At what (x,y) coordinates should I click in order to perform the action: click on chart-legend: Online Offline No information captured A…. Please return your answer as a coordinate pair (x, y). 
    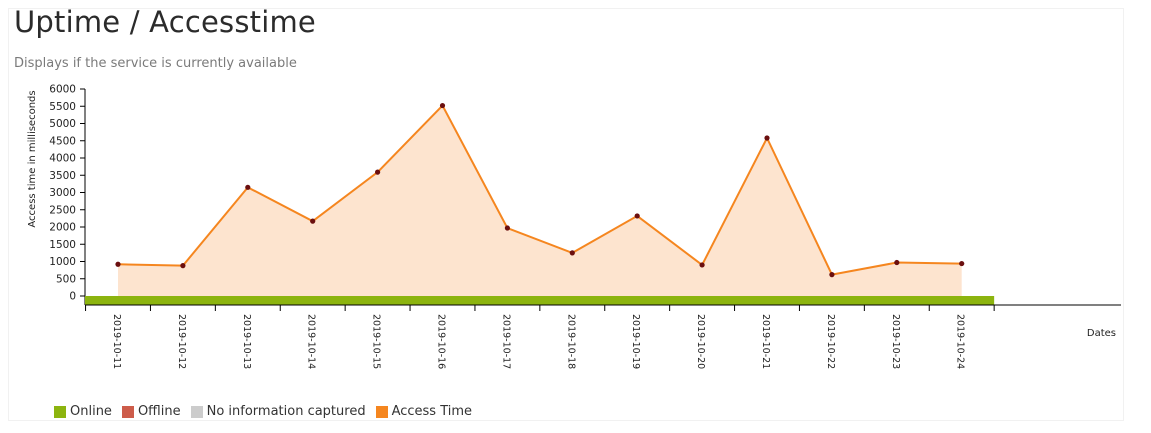
    Looking at the image, I should click on (263, 411).